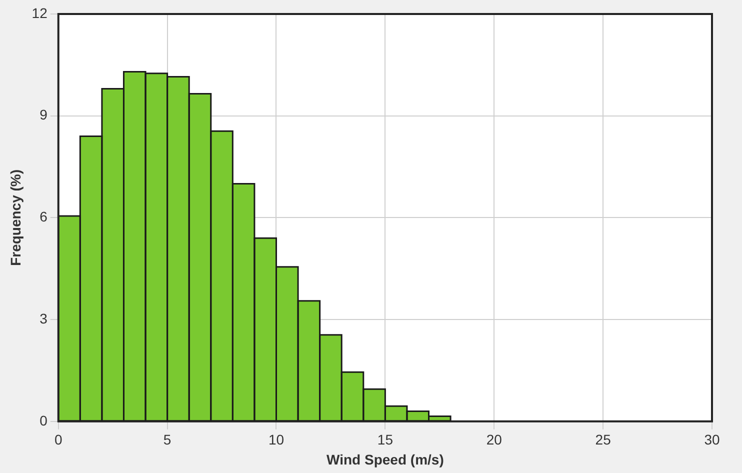 This screenshot has width=742, height=473. What do you see at coordinates (276, 440) in the screenshot?
I see `x-tick-label: 10` at bounding box center [276, 440].